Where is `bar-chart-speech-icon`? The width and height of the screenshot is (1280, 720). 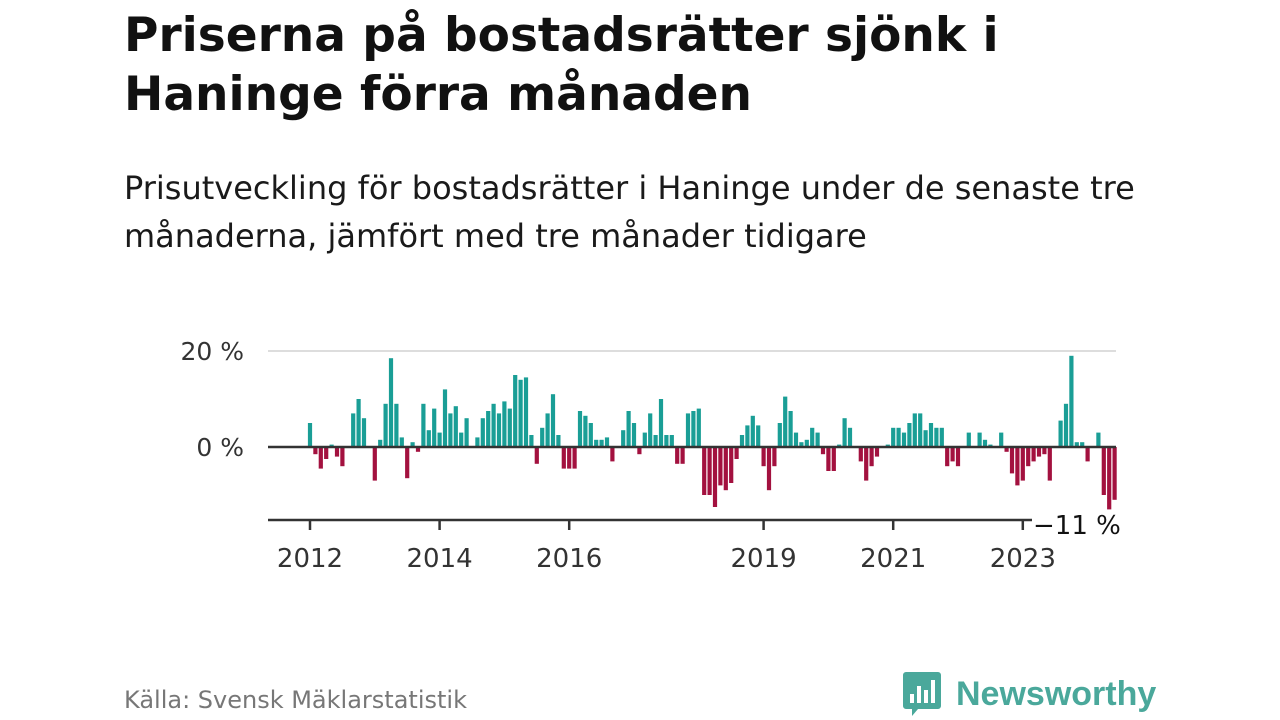
bar-chart-speech-icon is located at coordinates (922, 694).